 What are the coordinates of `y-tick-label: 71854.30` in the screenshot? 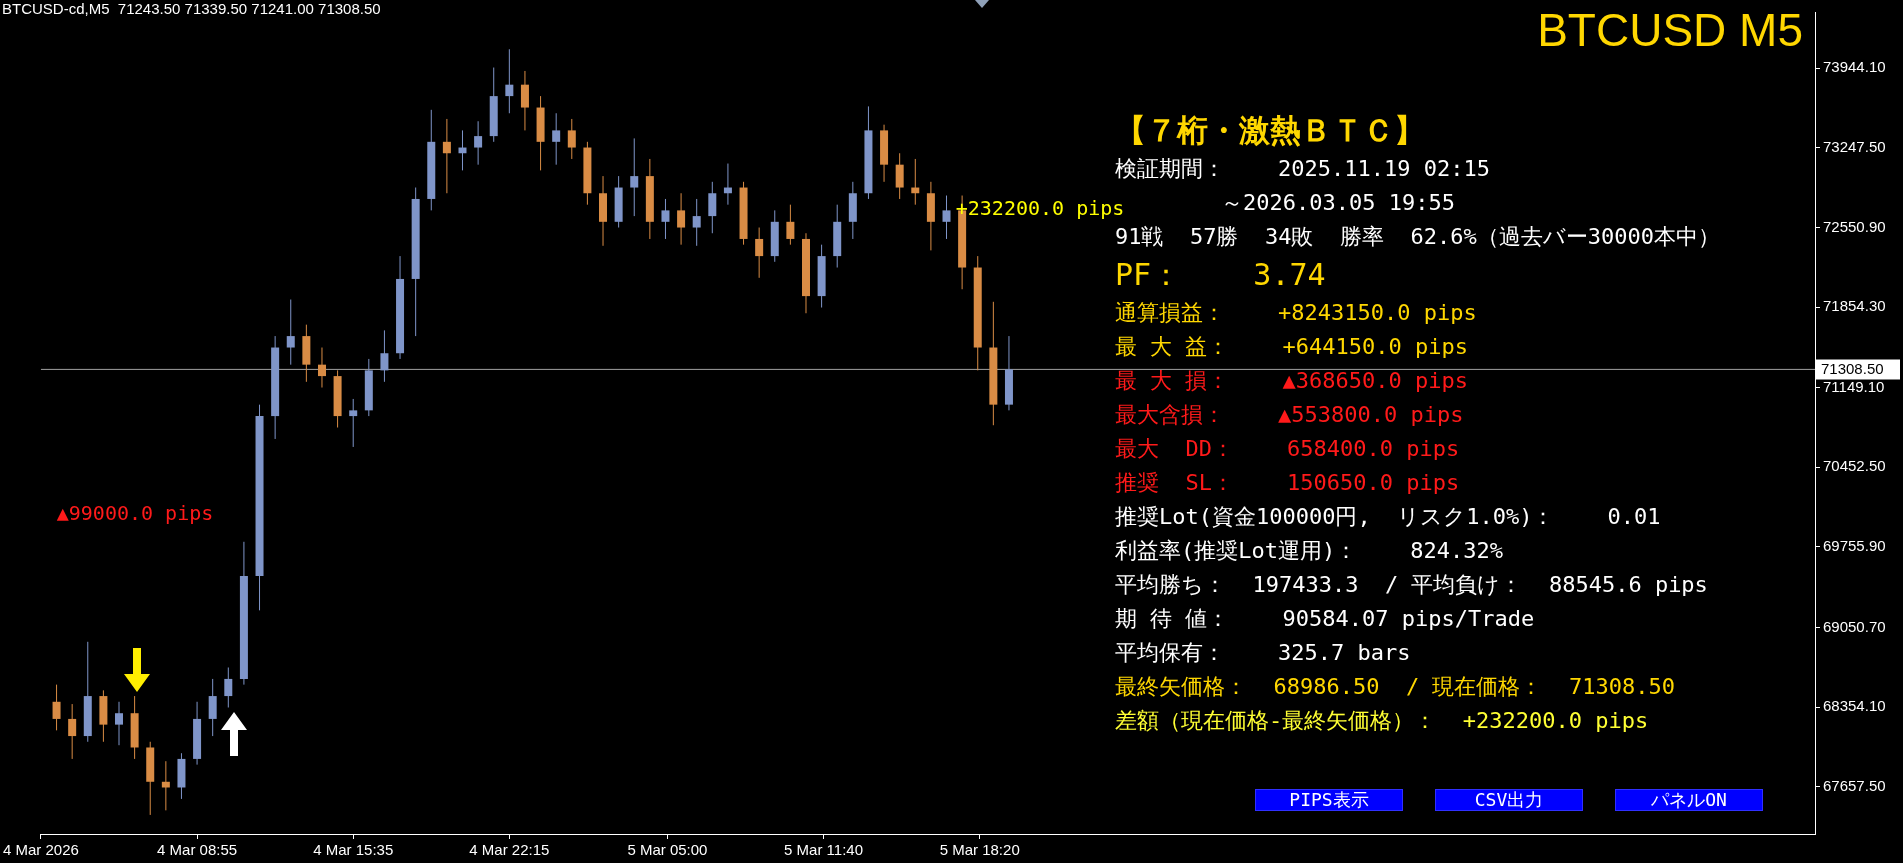 It's located at (1854, 306).